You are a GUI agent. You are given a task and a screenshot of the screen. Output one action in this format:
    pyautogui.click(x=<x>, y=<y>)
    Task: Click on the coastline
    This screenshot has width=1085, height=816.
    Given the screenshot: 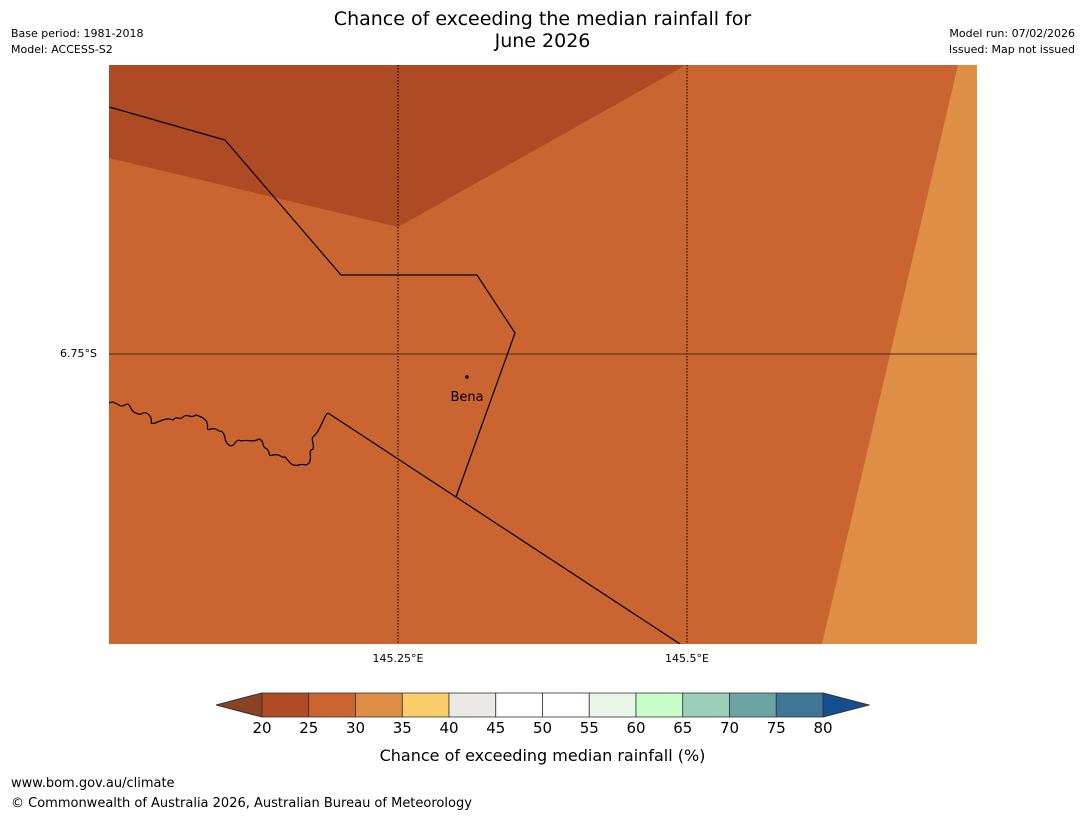 What is the action you would take?
    pyautogui.click(x=219, y=433)
    